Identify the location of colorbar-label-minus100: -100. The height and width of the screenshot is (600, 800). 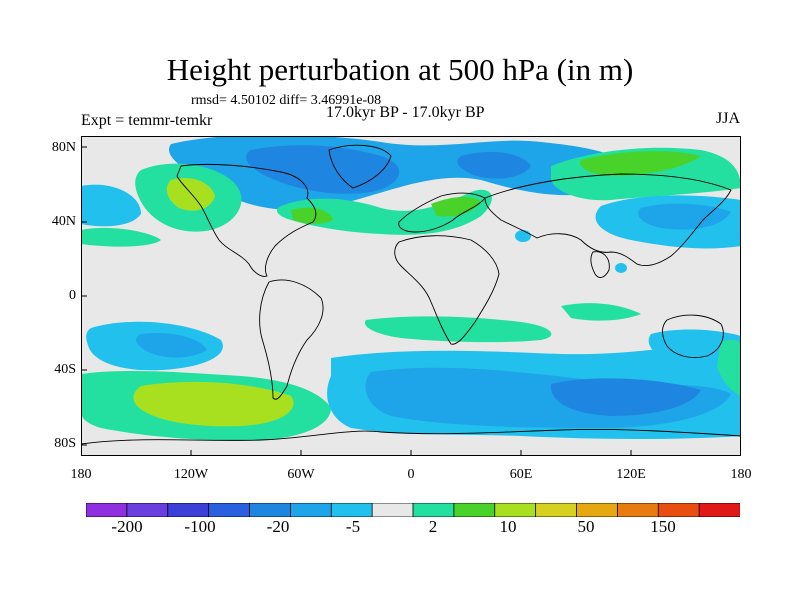
(200, 526).